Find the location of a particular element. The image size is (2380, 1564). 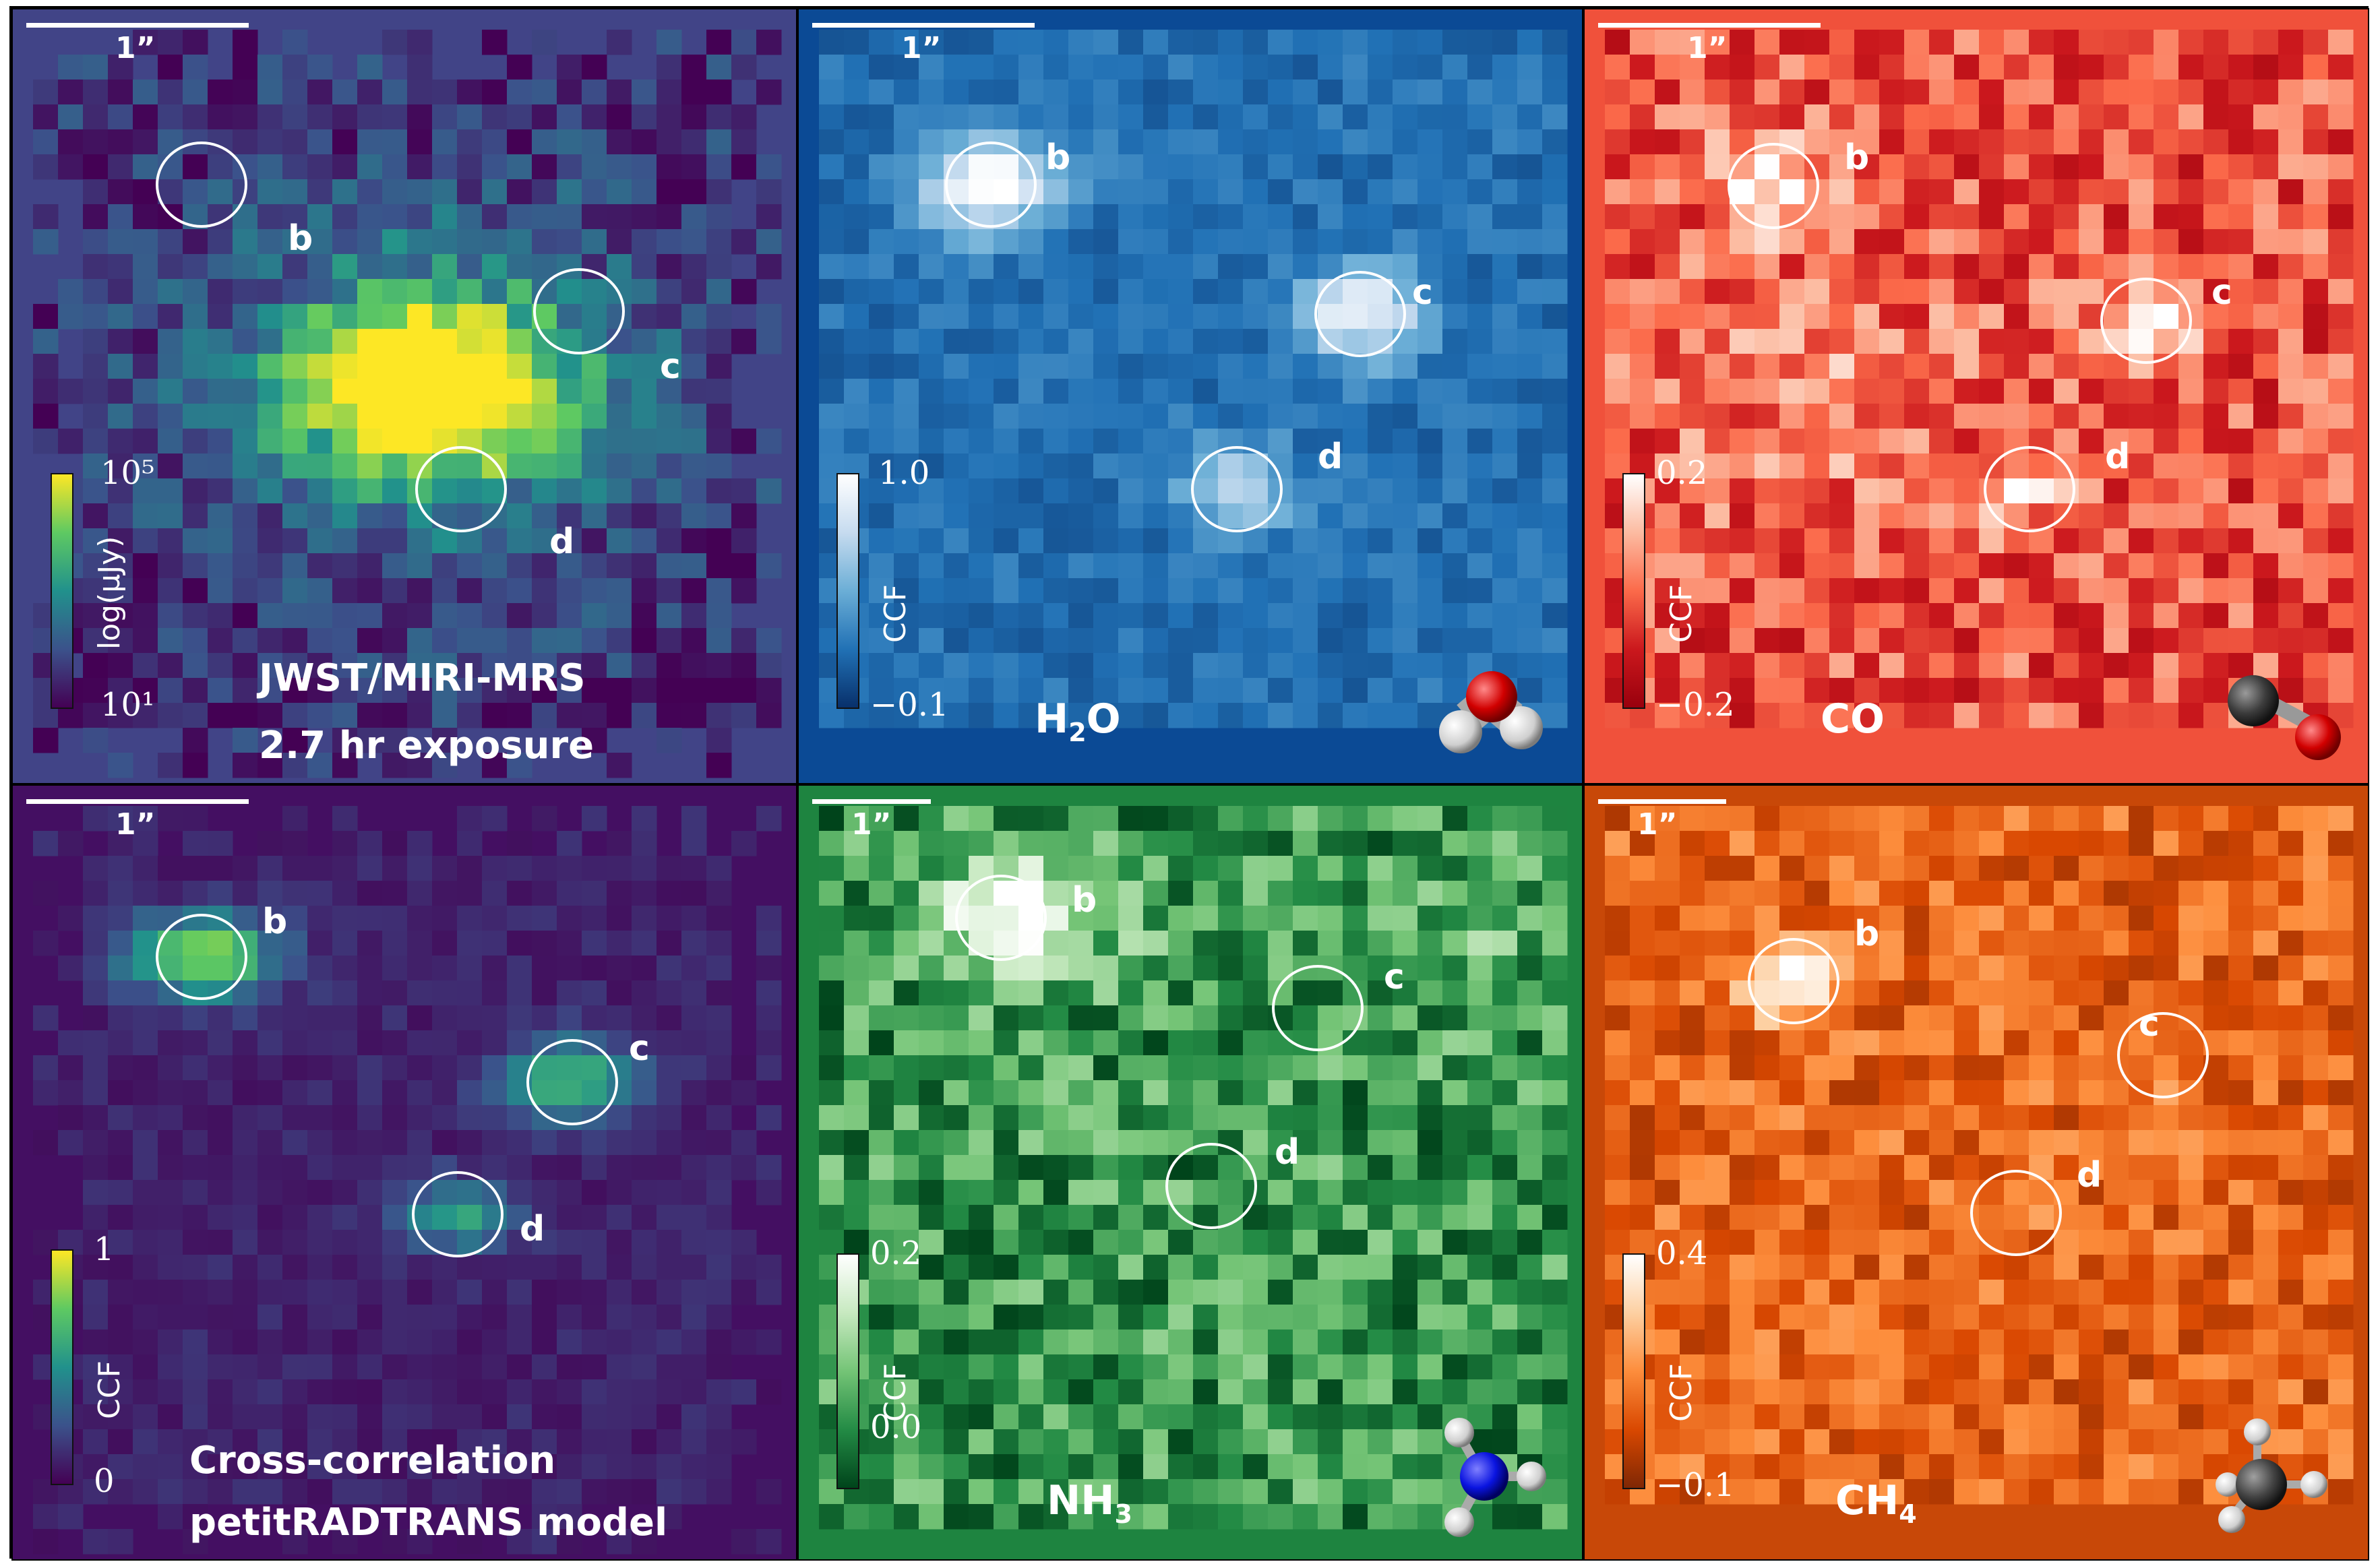

colorbar-title: log(μJy) is located at coordinates (109, 593).